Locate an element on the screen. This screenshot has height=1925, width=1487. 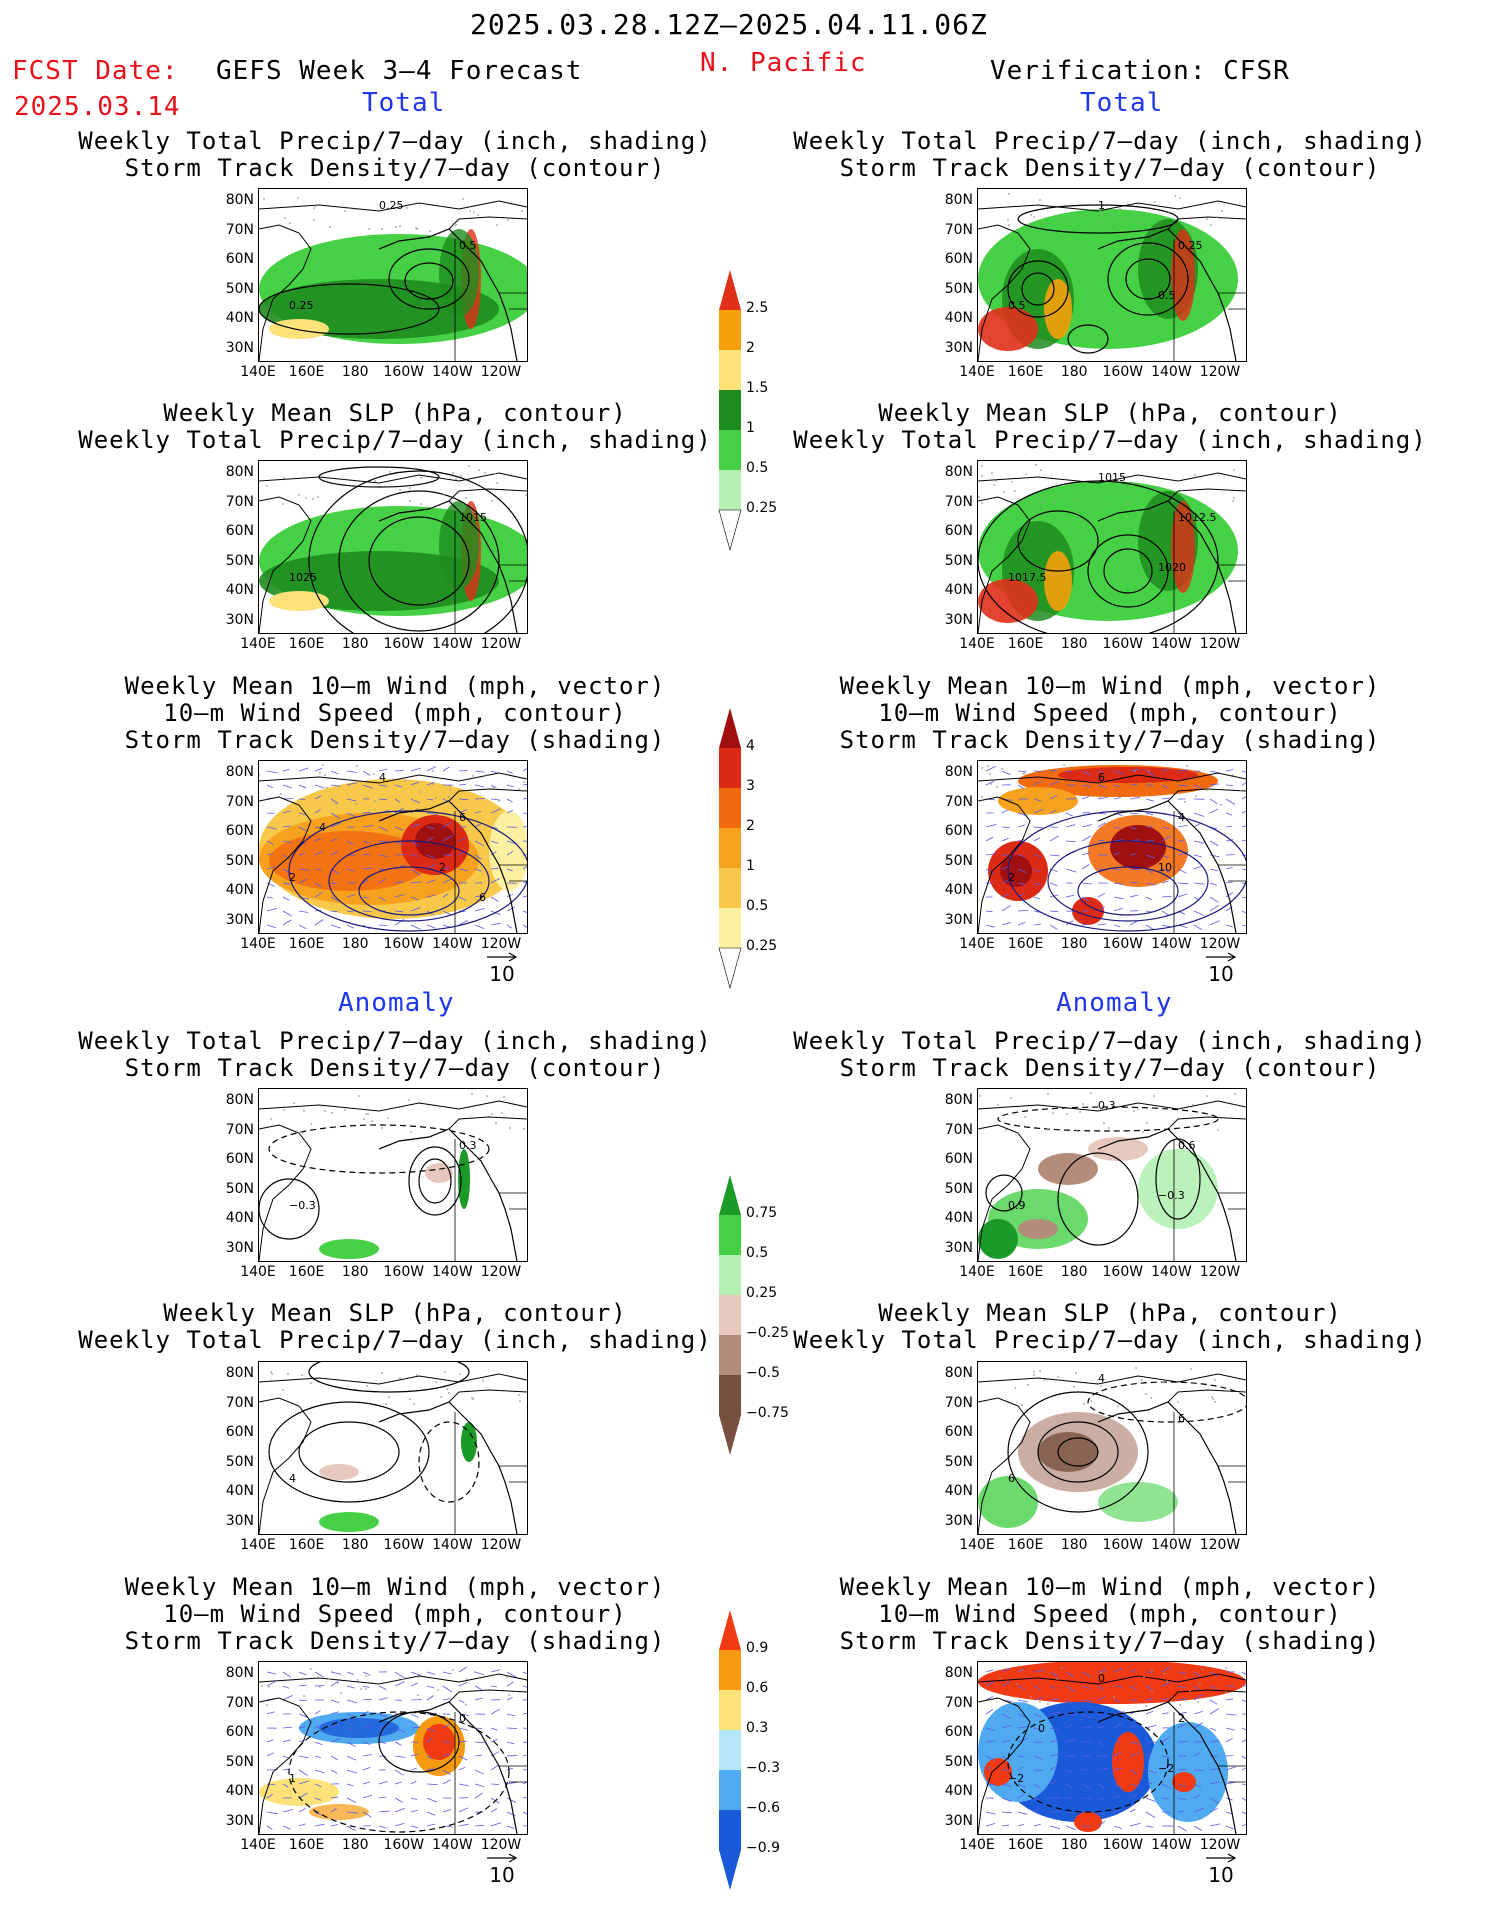
contour-label: 4 is located at coordinates (292, 1478).